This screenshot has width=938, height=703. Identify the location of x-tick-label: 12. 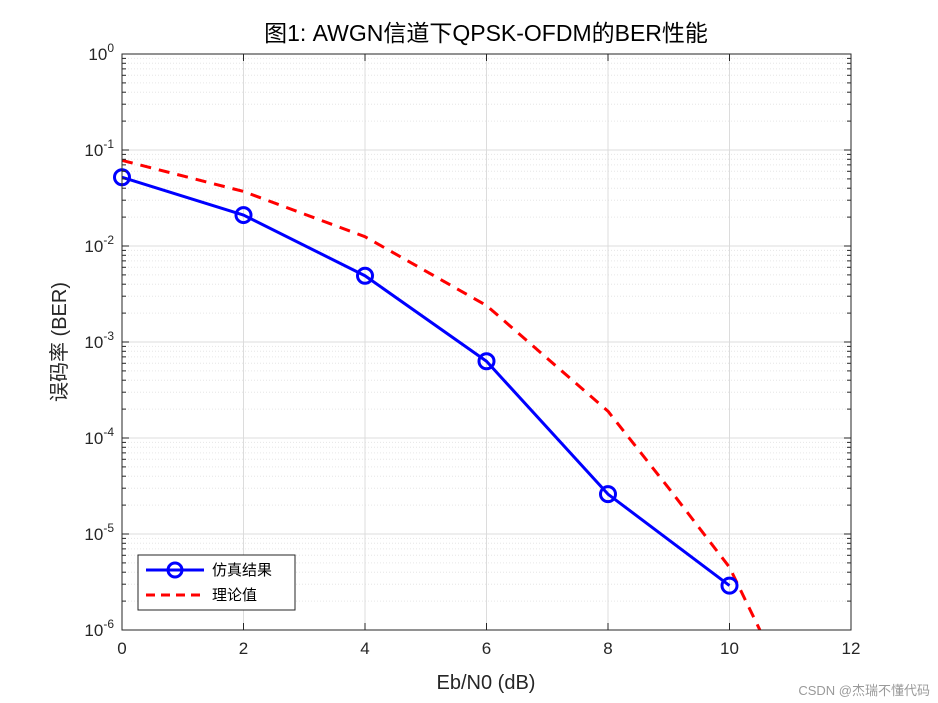
(851, 648).